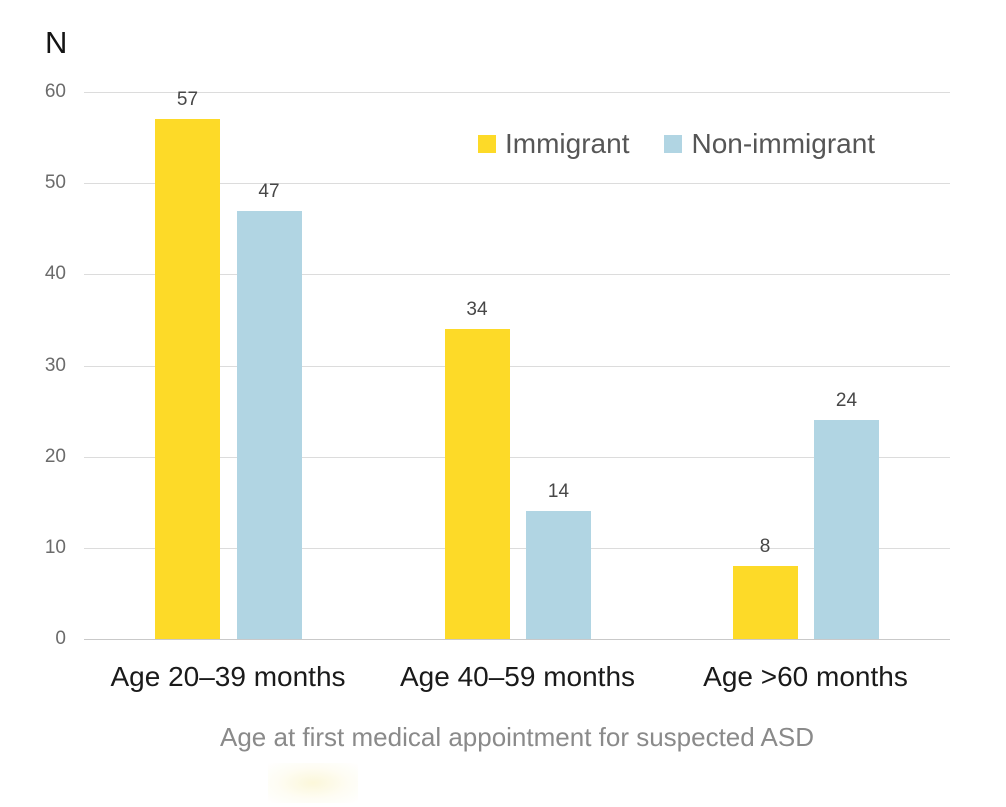  What do you see at coordinates (55, 183) in the screenshot?
I see `y-tick-label-50: 50` at bounding box center [55, 183].